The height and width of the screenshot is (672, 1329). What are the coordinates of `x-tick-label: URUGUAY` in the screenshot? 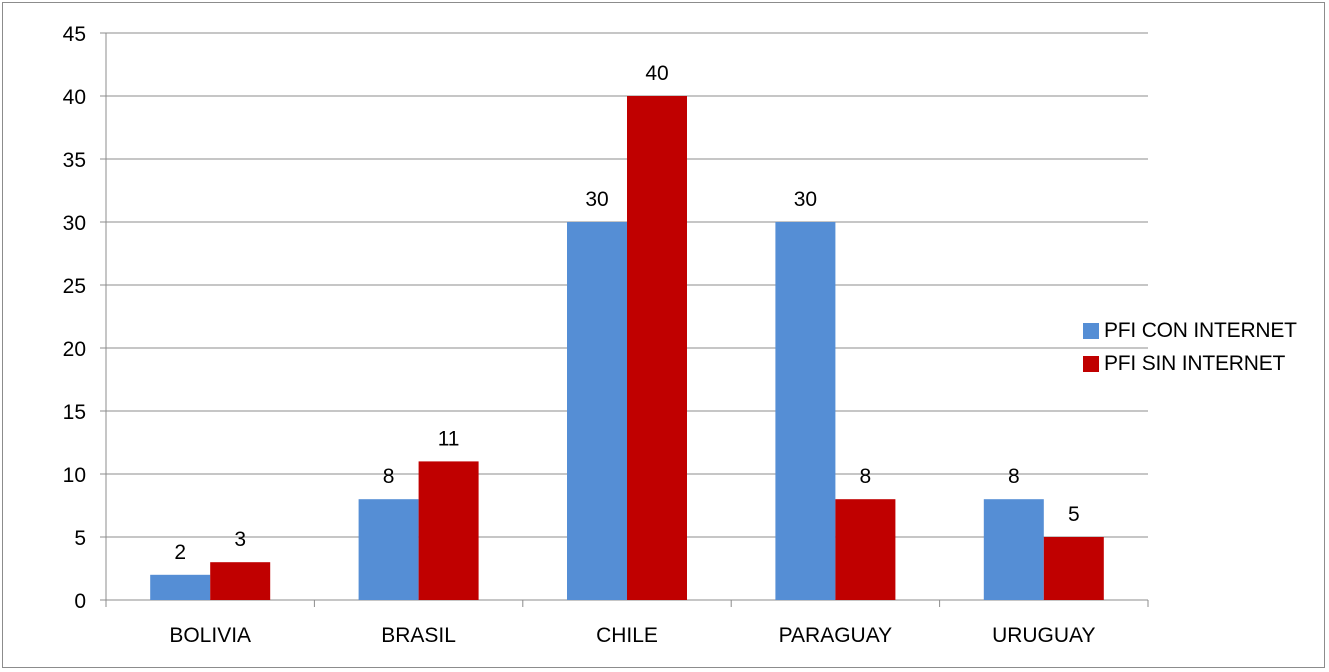 It's located at (1043, 635).